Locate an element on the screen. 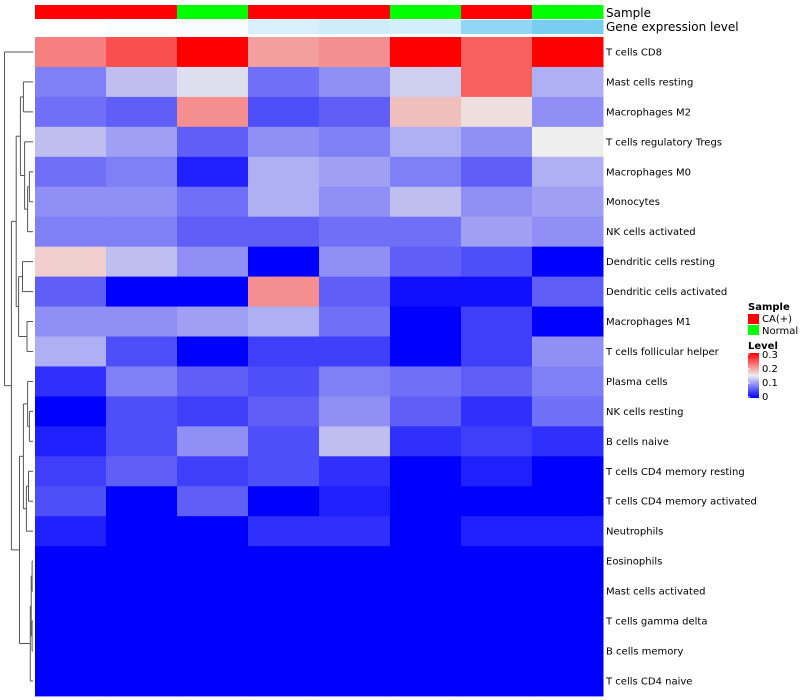 This screenshot has height=700, width=800. legend: Sample CA(+) Normal Level 0.3 0.2 0.1 0 is located at coordinates (773, 352).